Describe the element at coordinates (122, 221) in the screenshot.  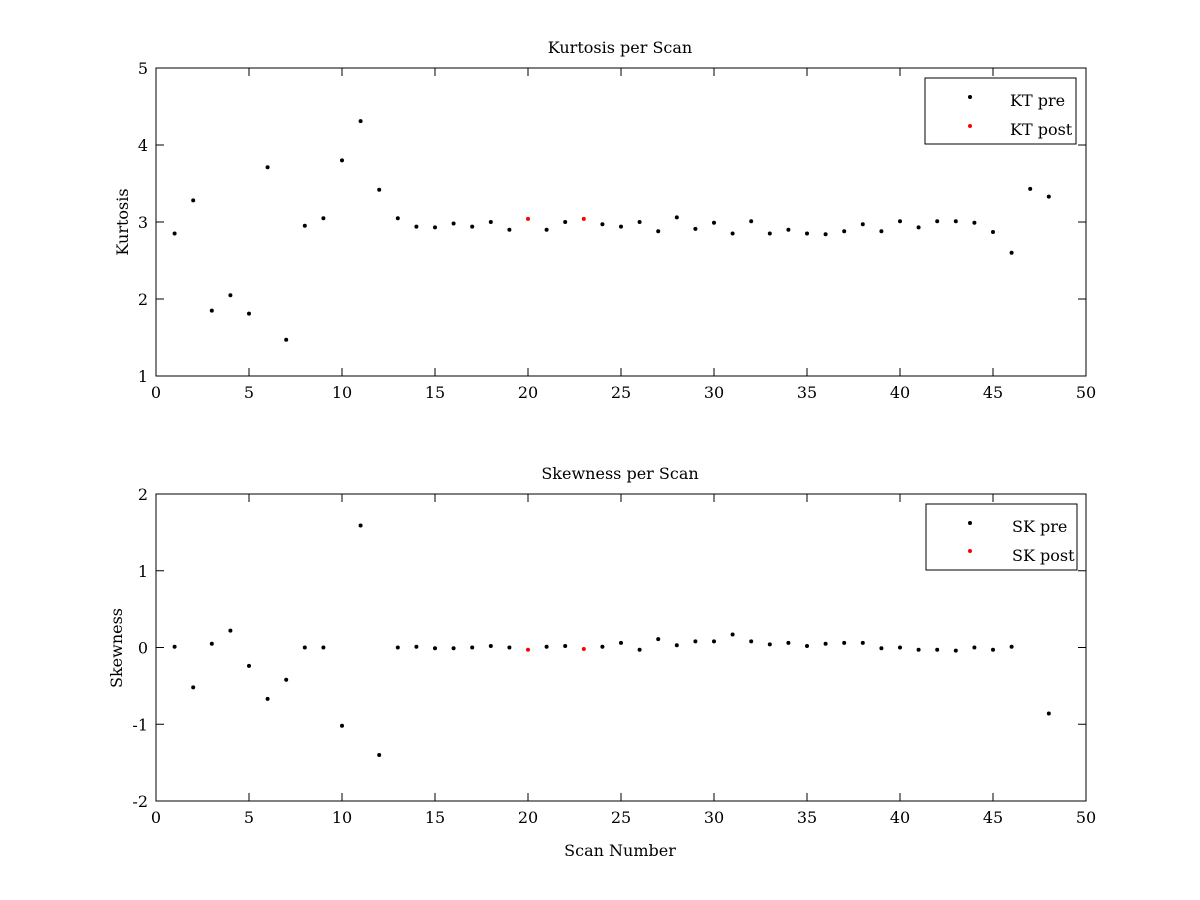
I see `kurtosis-y-axis-label: Kurtosis` at that location.